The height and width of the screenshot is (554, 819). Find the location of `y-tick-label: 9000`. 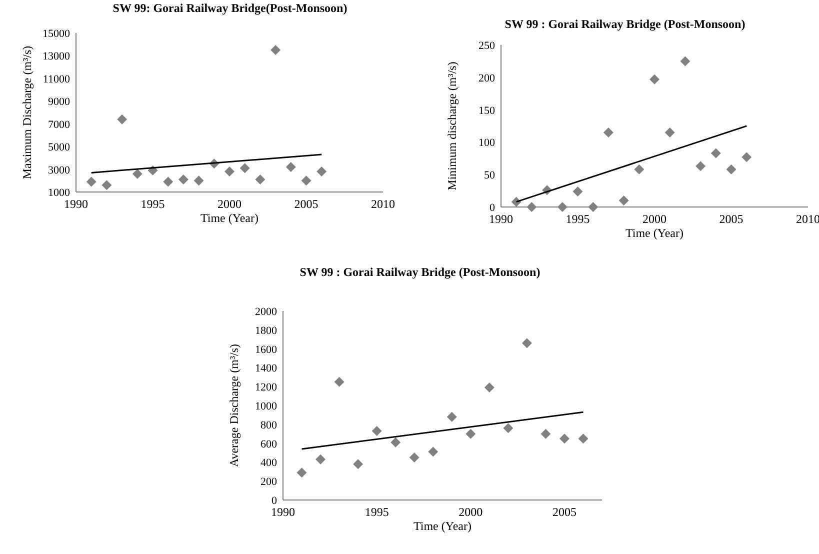

y-tick-label: 9000 is located at coordinates (59, 102).